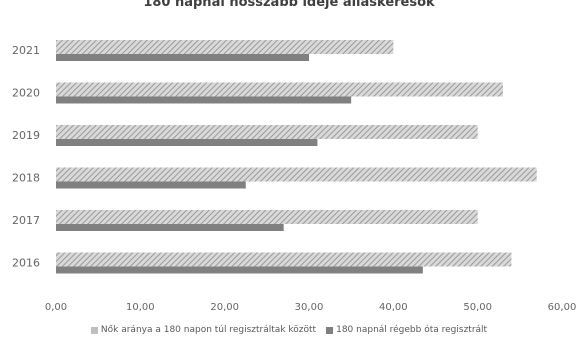 The height and width of the screenshot is (345, 578). What do you see at coordinates (330, 330) in the screenshot?
I see `legend-swatch-long-term` at bounding box center [330, 330].